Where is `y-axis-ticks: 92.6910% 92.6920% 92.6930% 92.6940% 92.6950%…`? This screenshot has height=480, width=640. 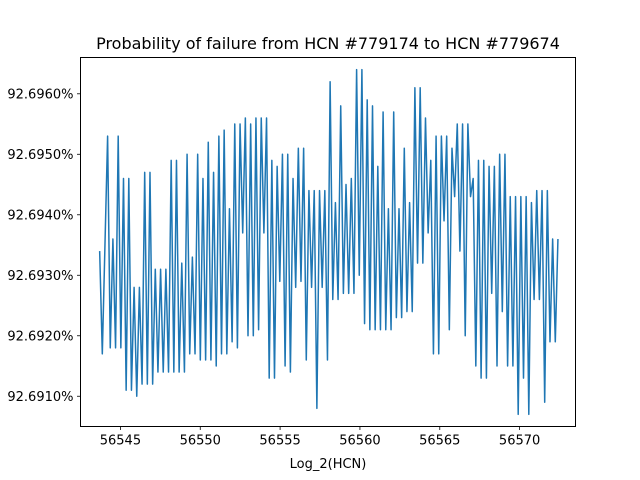
y-axis-ticks: 92.6910% 92.6920% 92.6930% 92.6940% 92.6950%… is located at coordinates (44, 246).